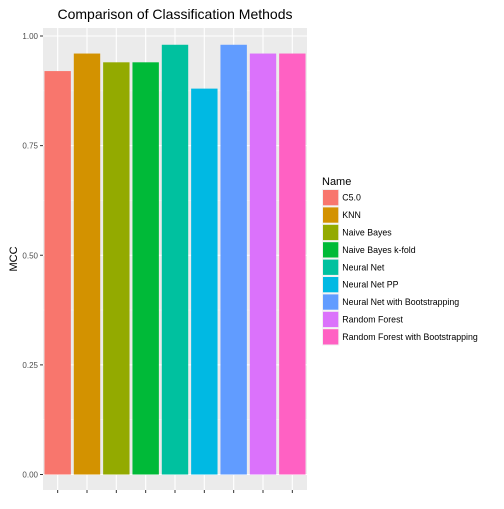 This screenshot has width=504, height=509. Describe the element at coordinates (400, 302) in the screenshot. I see `legend-label: Neural Net with Bootstrapping` at that location.